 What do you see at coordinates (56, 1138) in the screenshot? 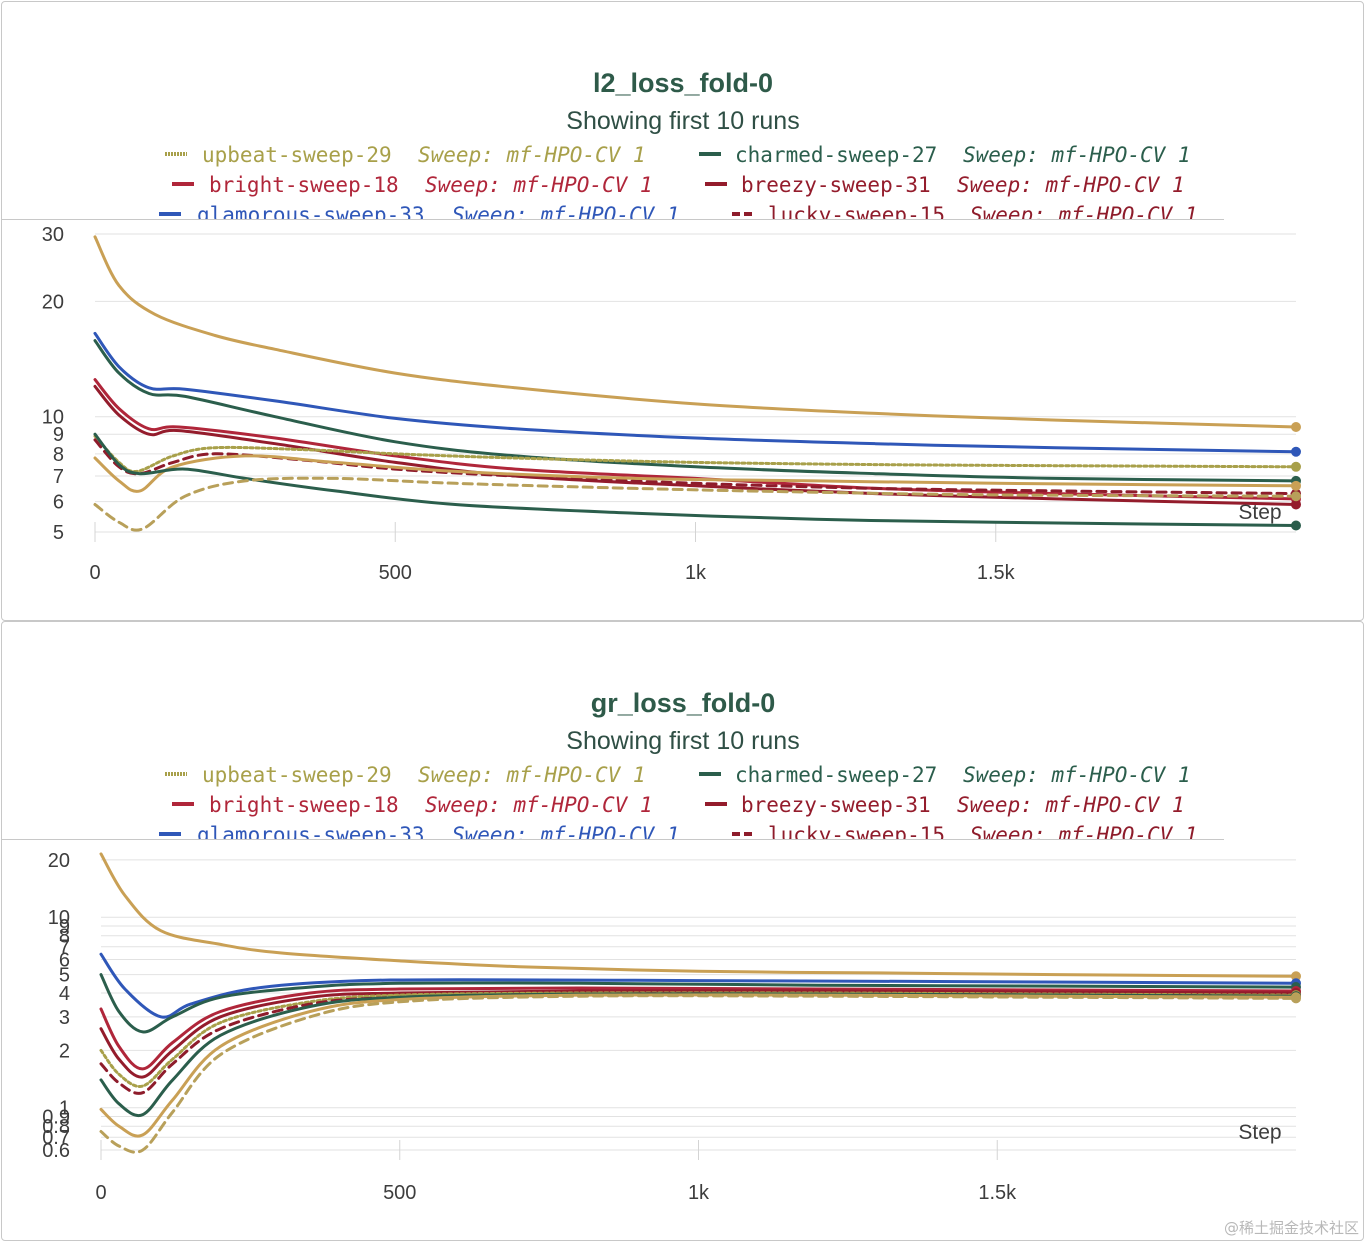
I see `y-tick-label: 0.7` at bounding box center [56, 1138].